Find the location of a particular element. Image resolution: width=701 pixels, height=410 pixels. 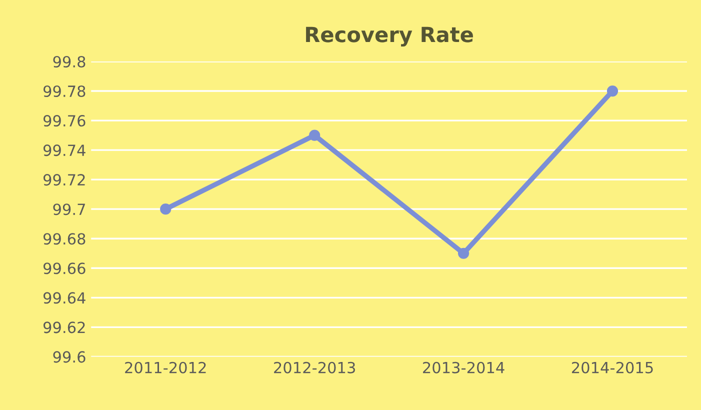

y-tick-label: 99.8 is located at coordinates (69, 62).